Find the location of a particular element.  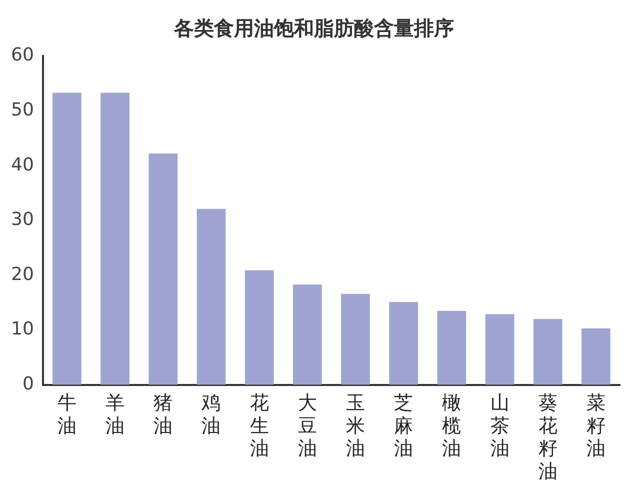

x-tick-label: 羊油 is located at coordinates (115, 414).